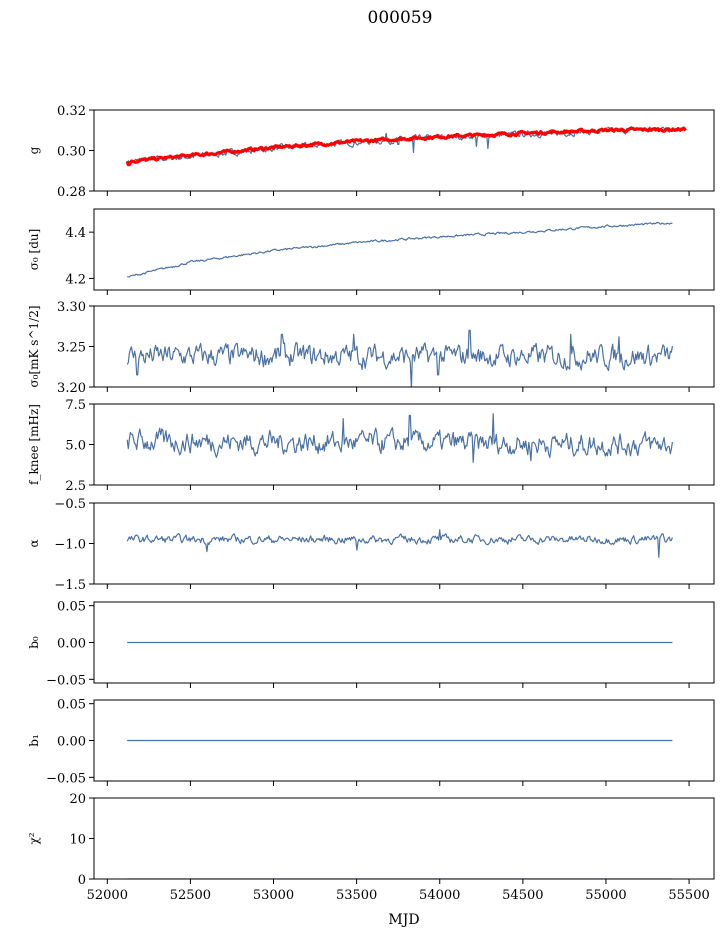 The height and width of the screenshot is (936, 723). What do you see at coordinates (371, 644) in the screenshot?
I see `panel-b0: −0.05 0.00 0.05 b₀` at bounding box center [371, 644].